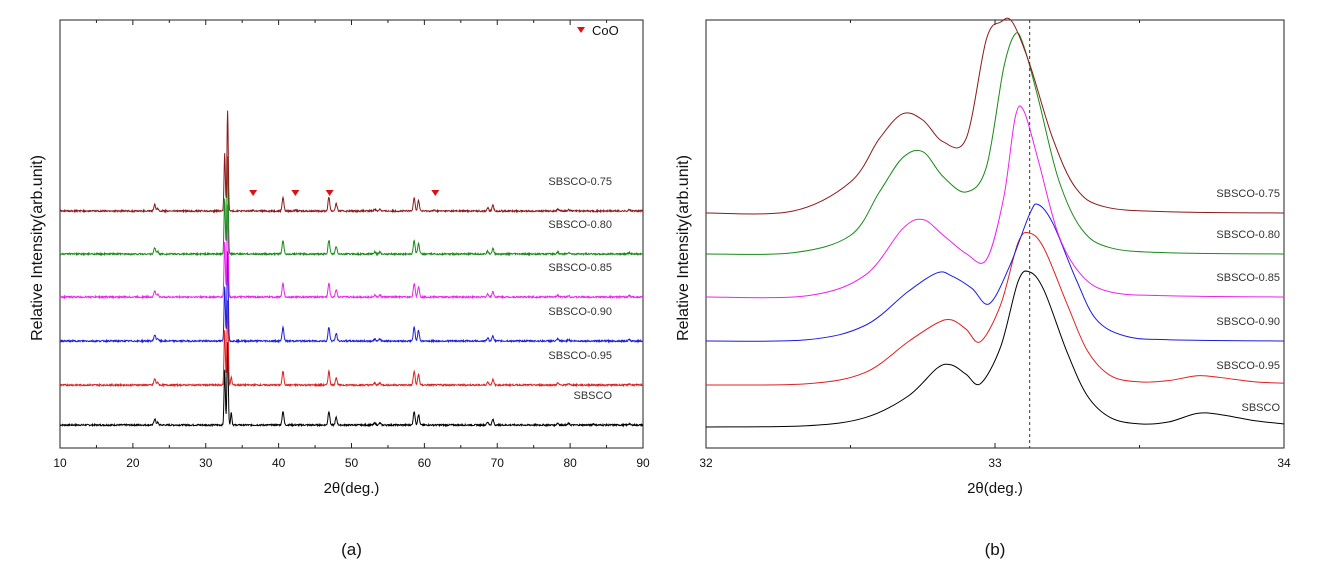  Describe the element at coordinates (351, 549) in the screenshot. I see `panel-label: (a)` at that location.